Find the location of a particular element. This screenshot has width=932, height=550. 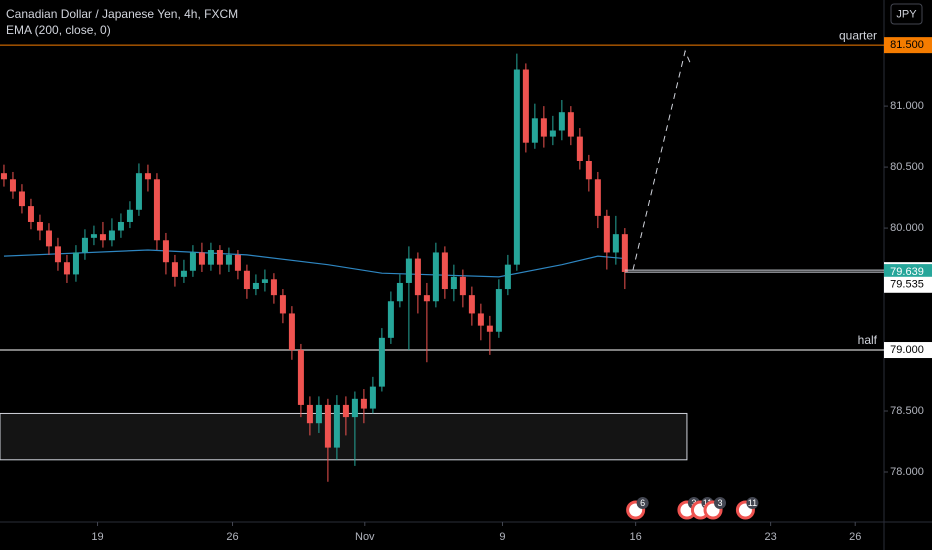

level-name: half is located at coordinates (868, 340).